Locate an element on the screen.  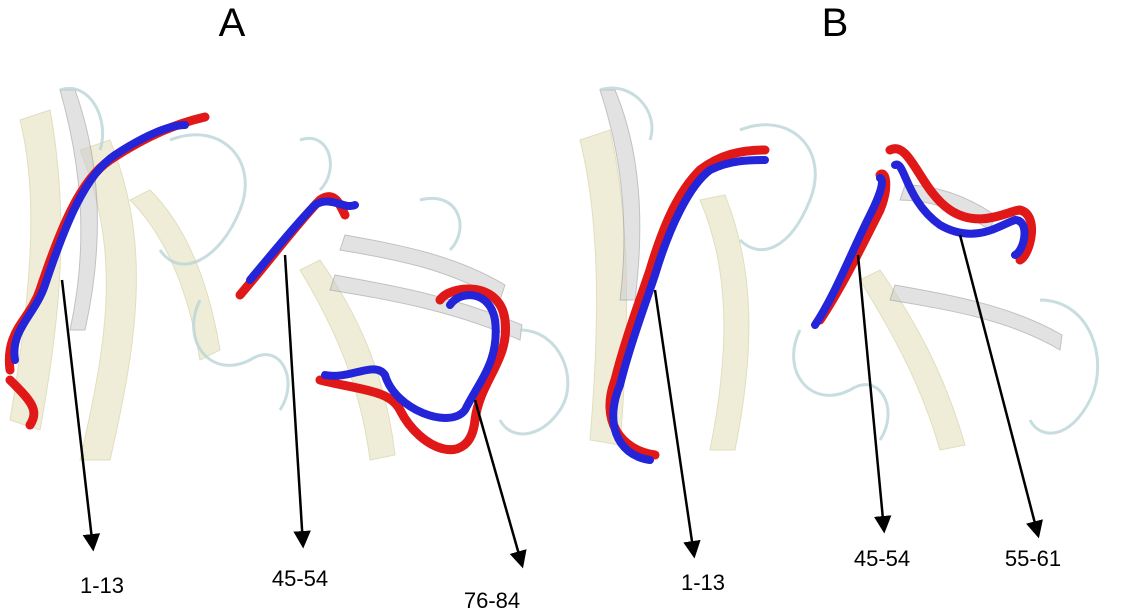
region-label: 55-61 is located at coordinates (1033, 558).